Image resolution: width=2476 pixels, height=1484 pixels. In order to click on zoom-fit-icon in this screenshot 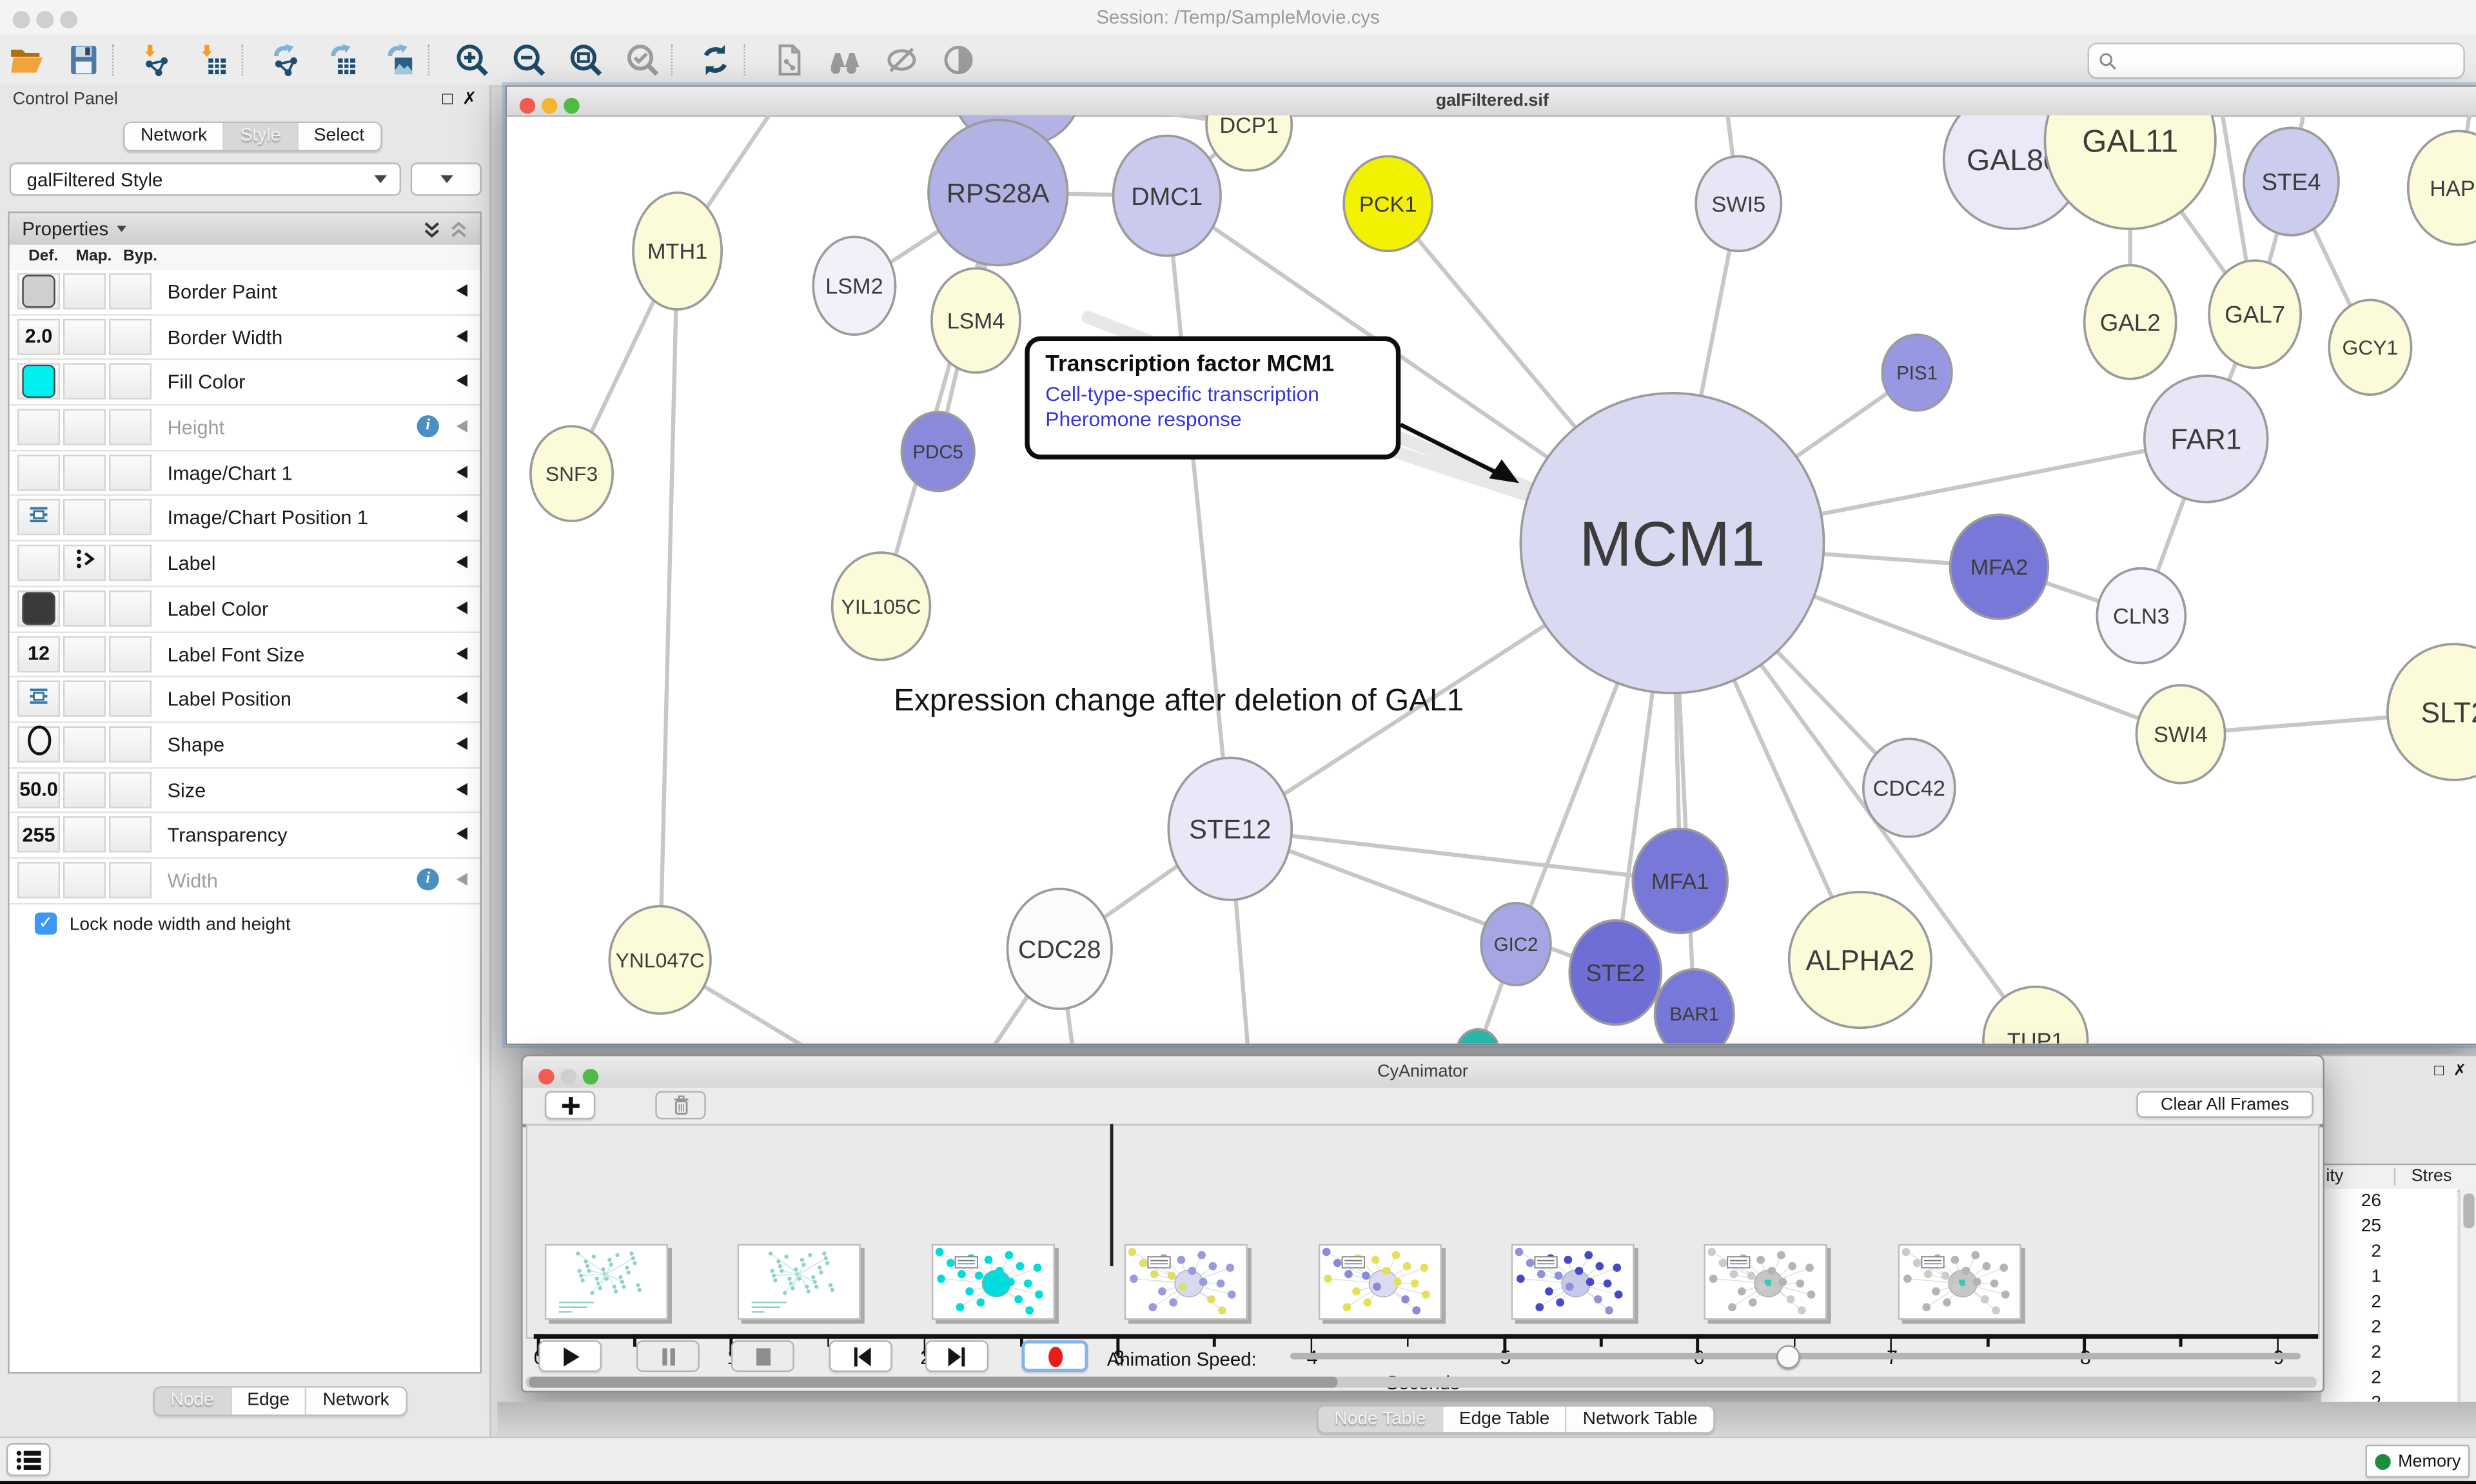, I will do `click(586, 60)`.